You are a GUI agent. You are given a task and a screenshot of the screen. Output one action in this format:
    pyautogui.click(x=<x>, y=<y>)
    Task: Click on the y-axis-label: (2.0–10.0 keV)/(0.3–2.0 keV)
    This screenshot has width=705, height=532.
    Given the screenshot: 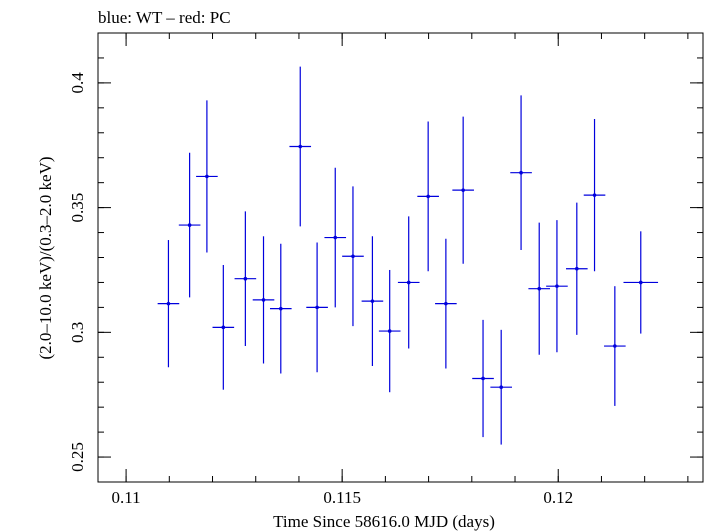 What is the action you would take?
    pyautogui.click(x=45, y=257)
    